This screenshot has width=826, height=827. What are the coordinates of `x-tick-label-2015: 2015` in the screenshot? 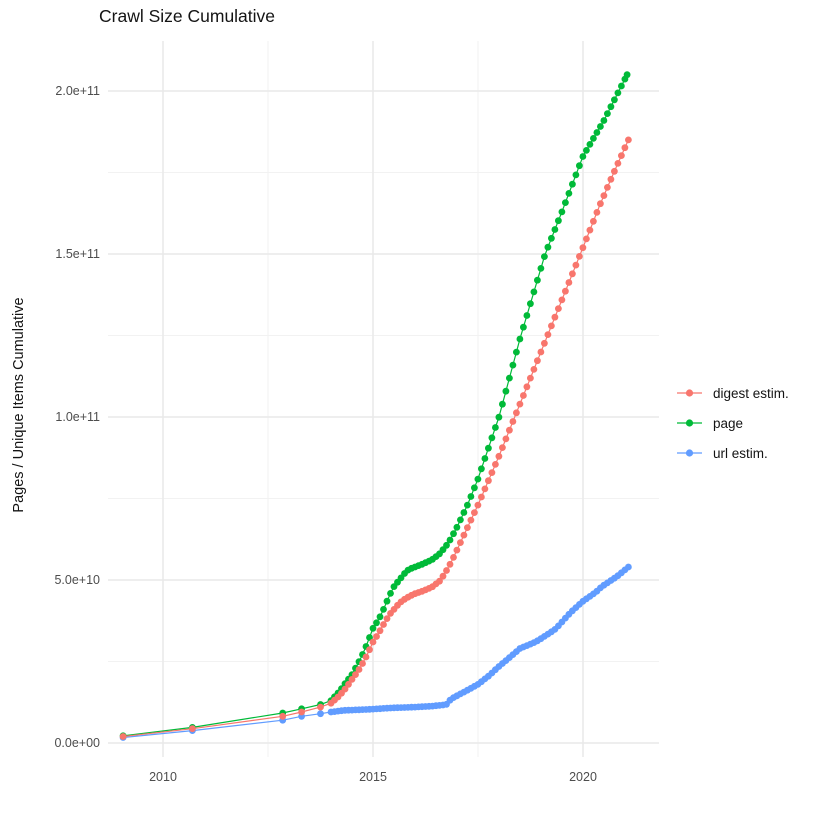 It's located at (373, 777).